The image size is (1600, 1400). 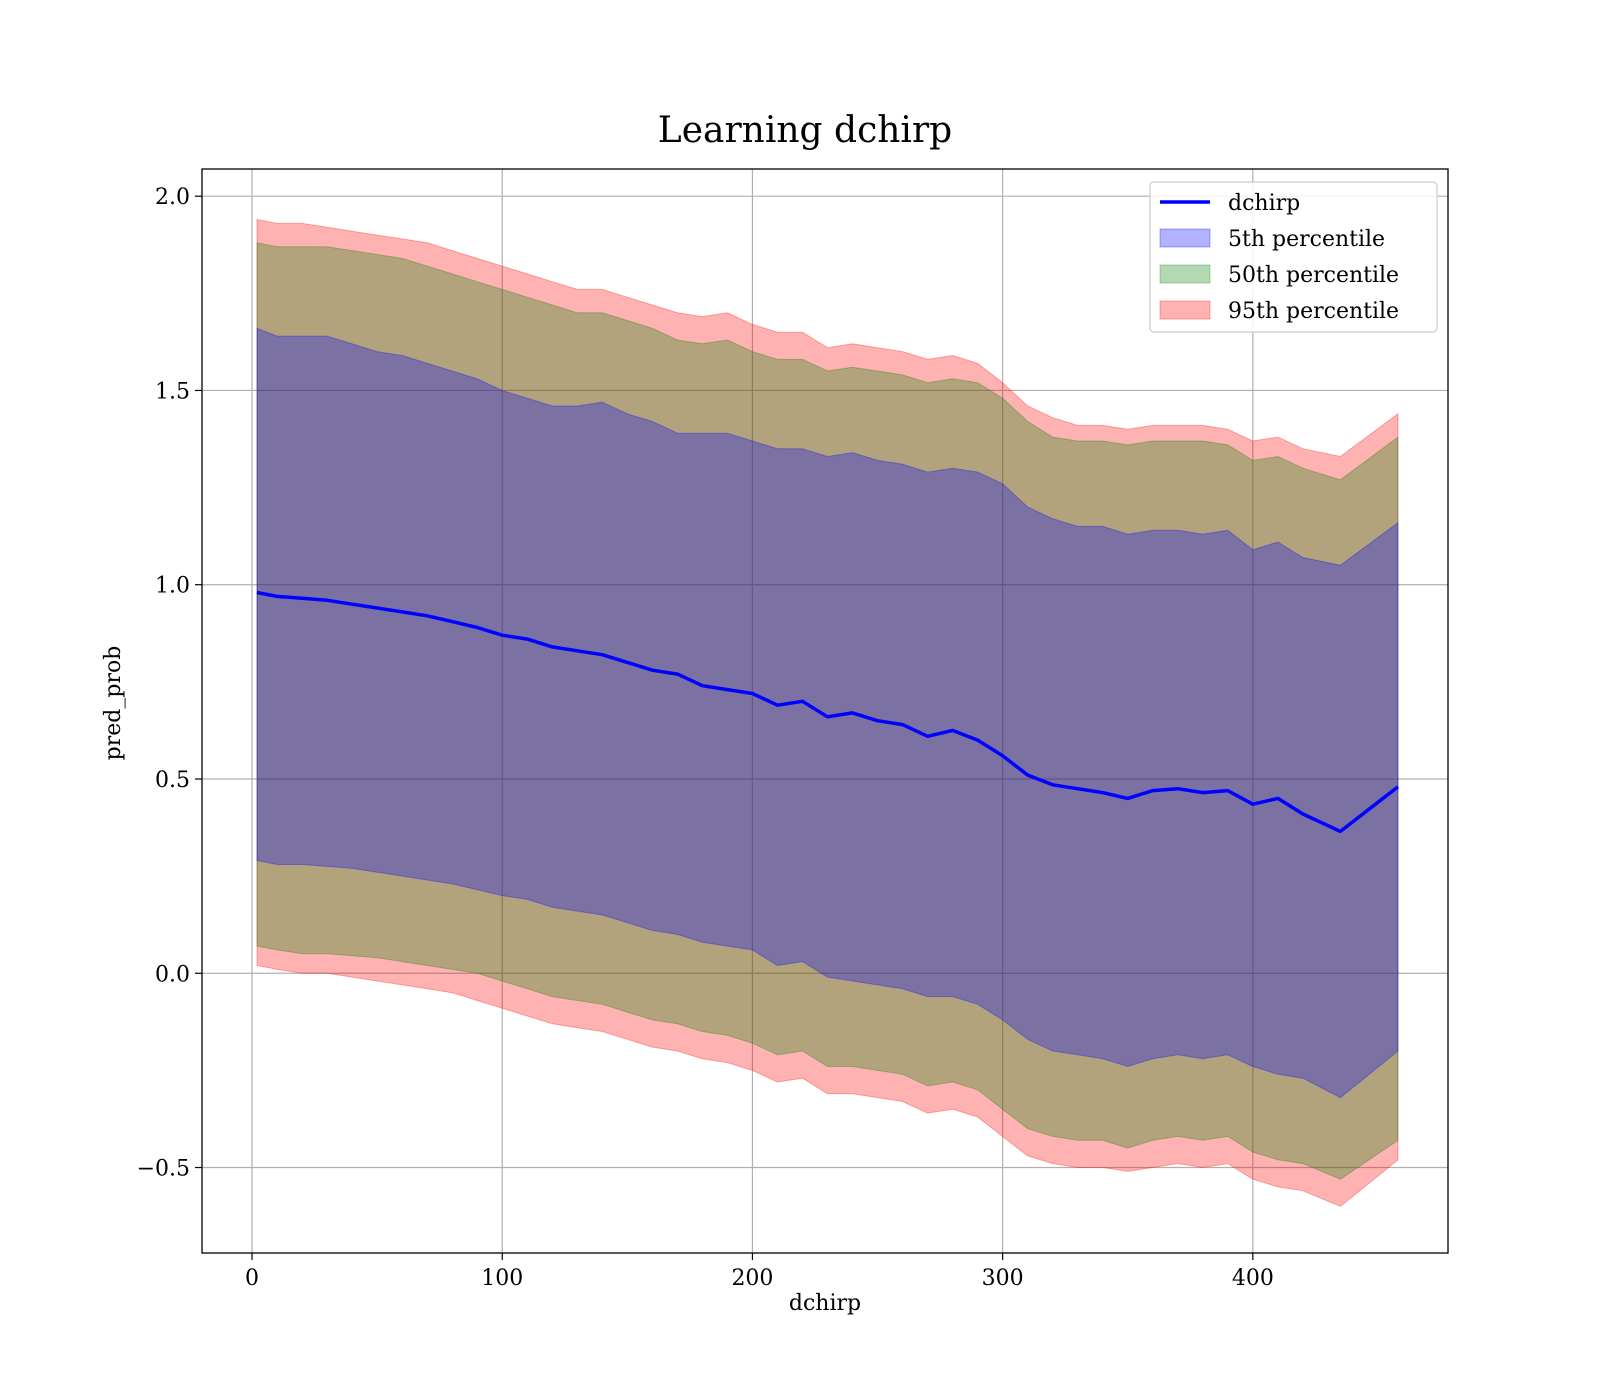 I want to click on y-tick-label: 1.0, so click(x=172, y=586).